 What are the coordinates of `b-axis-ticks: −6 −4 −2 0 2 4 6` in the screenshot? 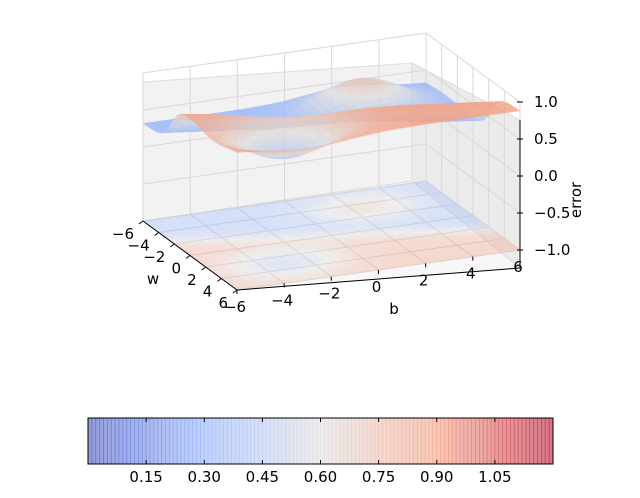 It's located at (373, 283).